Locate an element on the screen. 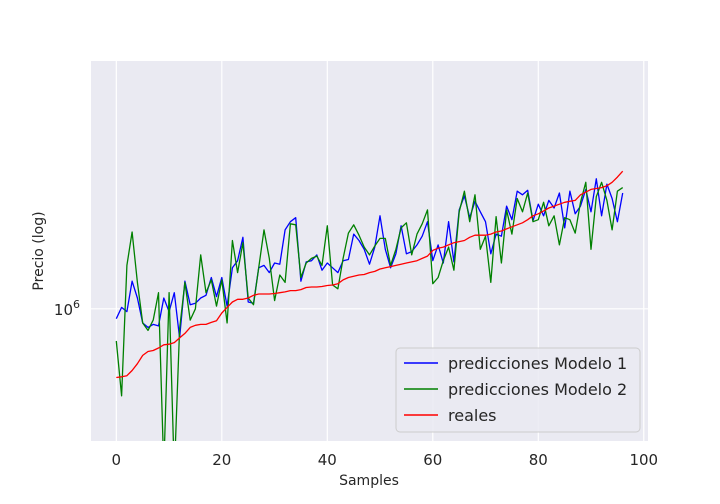 The height and width of the screenshot is (504, 720). legend-entry: predicciones Modelo 1 is located at coordinates (537, 363).